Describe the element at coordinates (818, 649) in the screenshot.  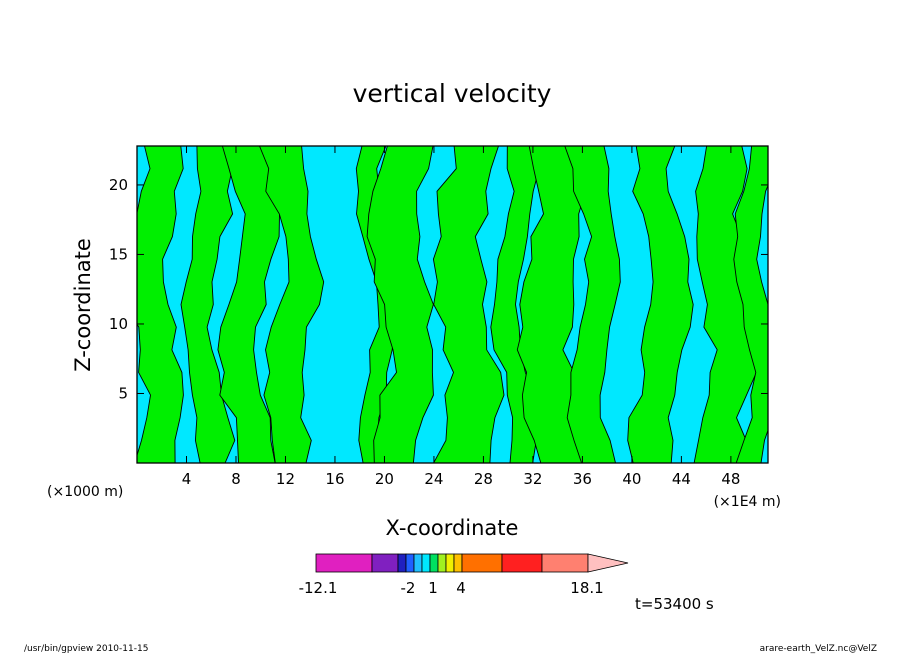
I see `footer-source: arare-earth_VelZ.nc@VelZ` at that location.